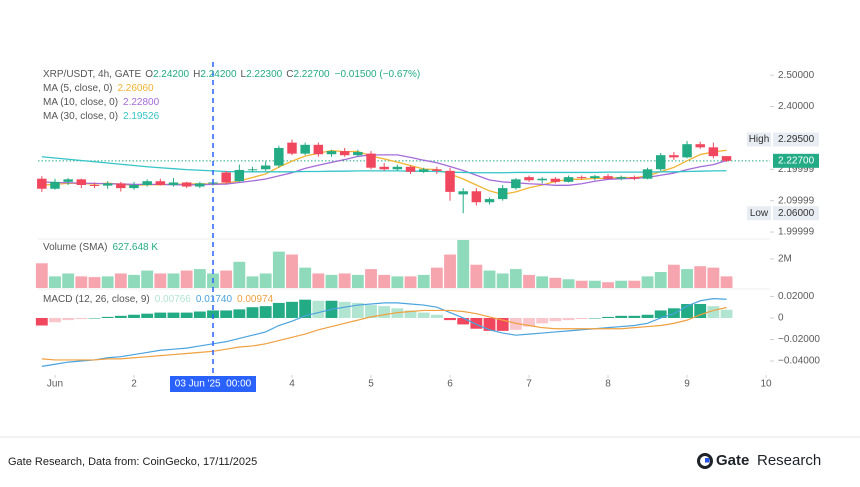  I want to click on symbol: XRP/USDT, 4h, GATE, so click(92, 74).